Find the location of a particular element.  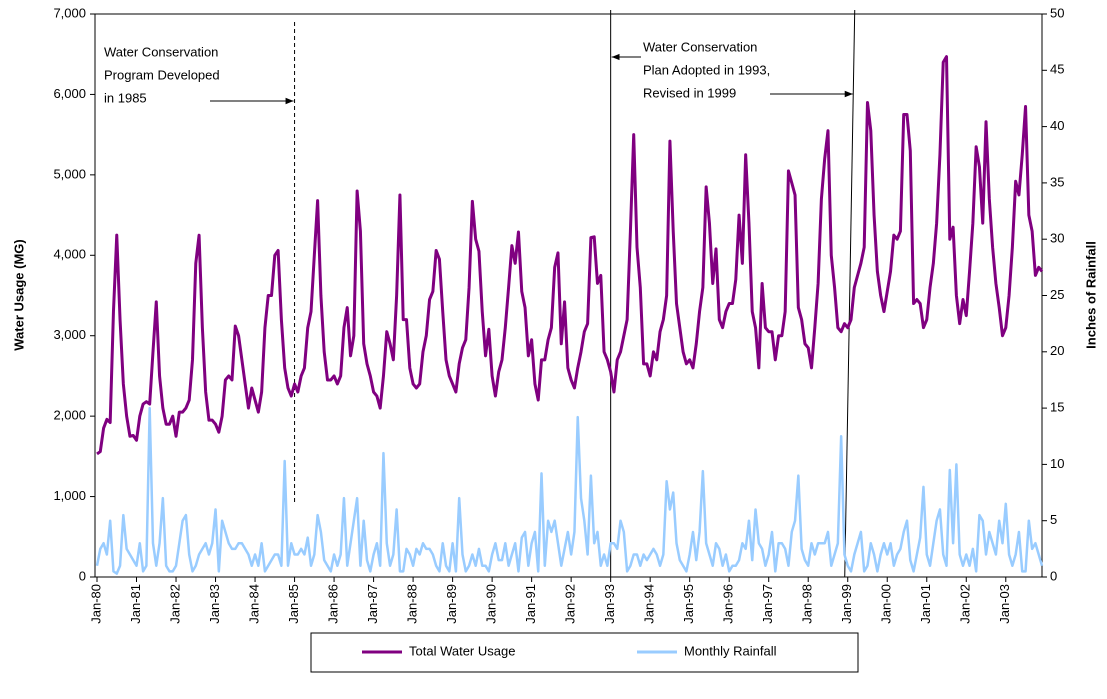

x-tick-label: Jan-91 is located at coordinates (530, 604).